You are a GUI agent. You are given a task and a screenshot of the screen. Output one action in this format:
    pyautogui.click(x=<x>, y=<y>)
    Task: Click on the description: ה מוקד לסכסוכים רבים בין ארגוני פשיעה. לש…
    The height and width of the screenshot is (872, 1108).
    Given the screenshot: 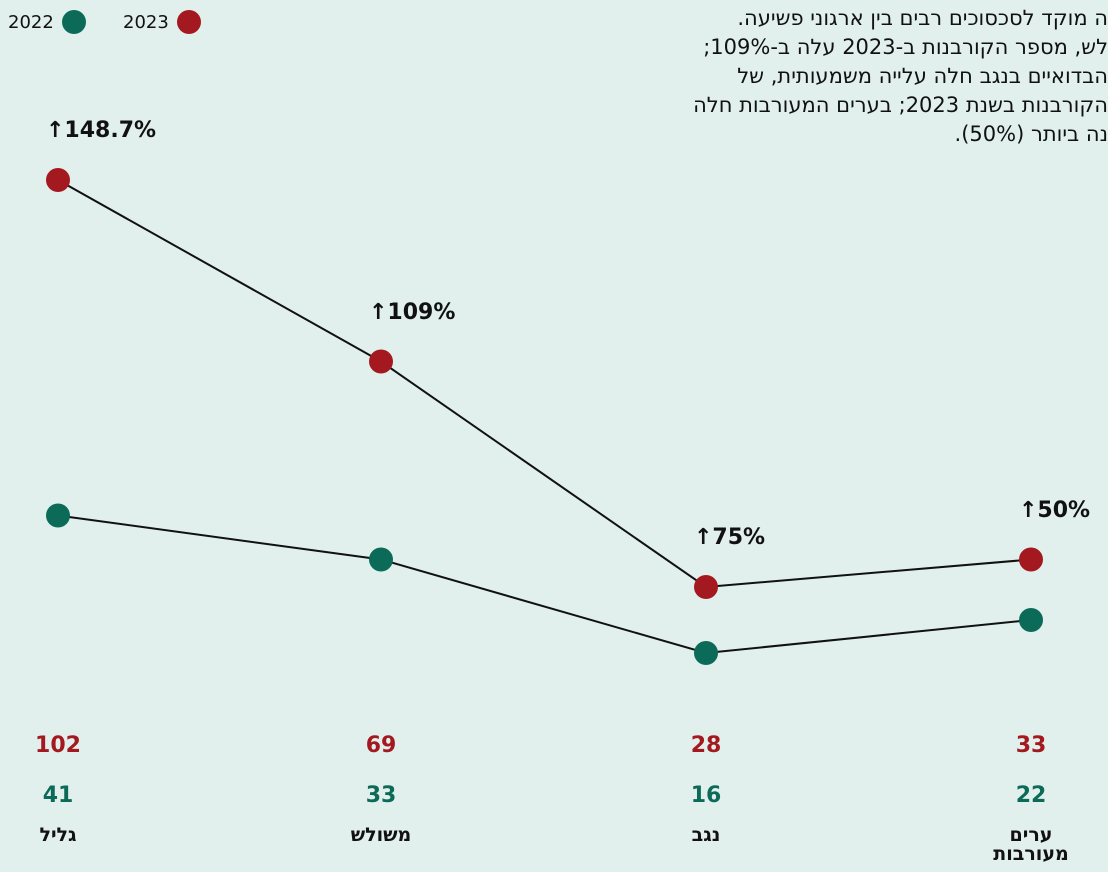 What is the action you would take?
    pyautogui.click(x=900, y=76)
    